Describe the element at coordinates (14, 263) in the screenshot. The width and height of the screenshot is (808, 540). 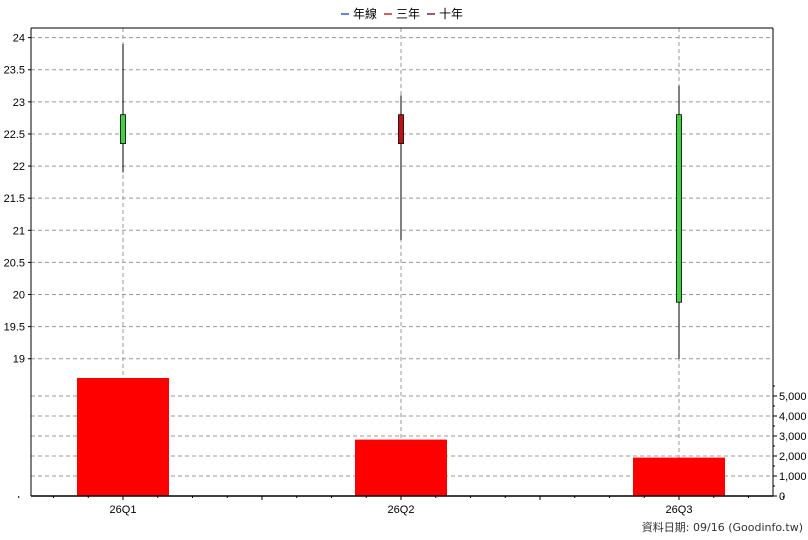
I see `price-tick-label: 20.5` at that location.